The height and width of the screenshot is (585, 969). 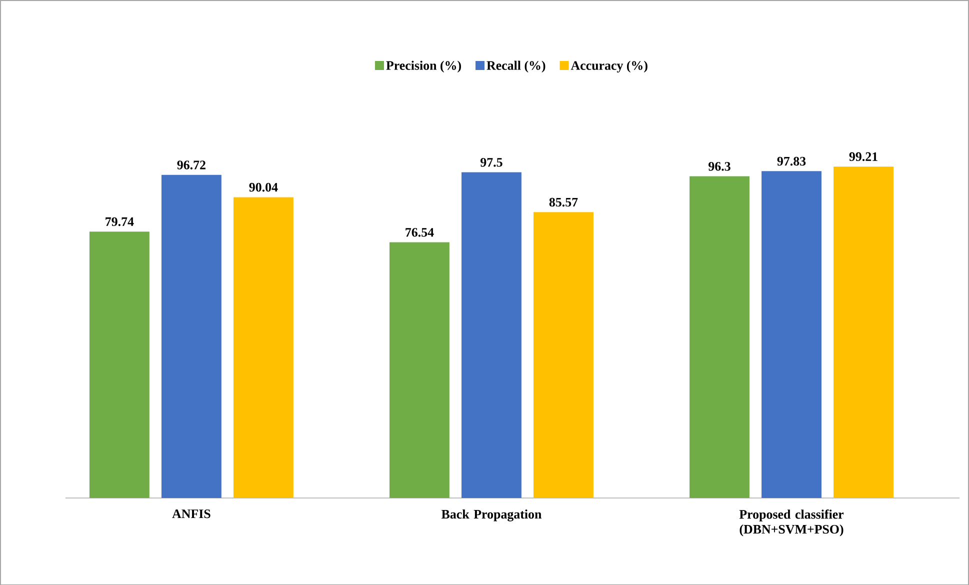 What do you see at coordinates (863, 156) in the screenshot?
I see `data-label: 99.21` at bounding box center [863, 156].